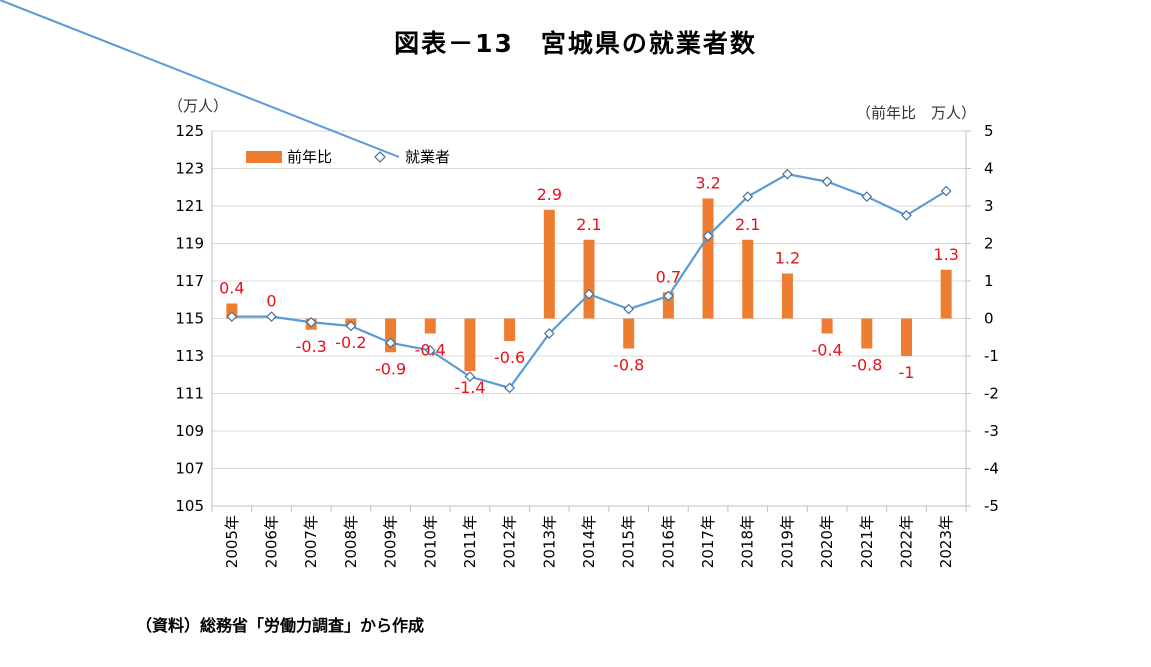  I want to click on right-tick-label: 0, so click(989, 319).